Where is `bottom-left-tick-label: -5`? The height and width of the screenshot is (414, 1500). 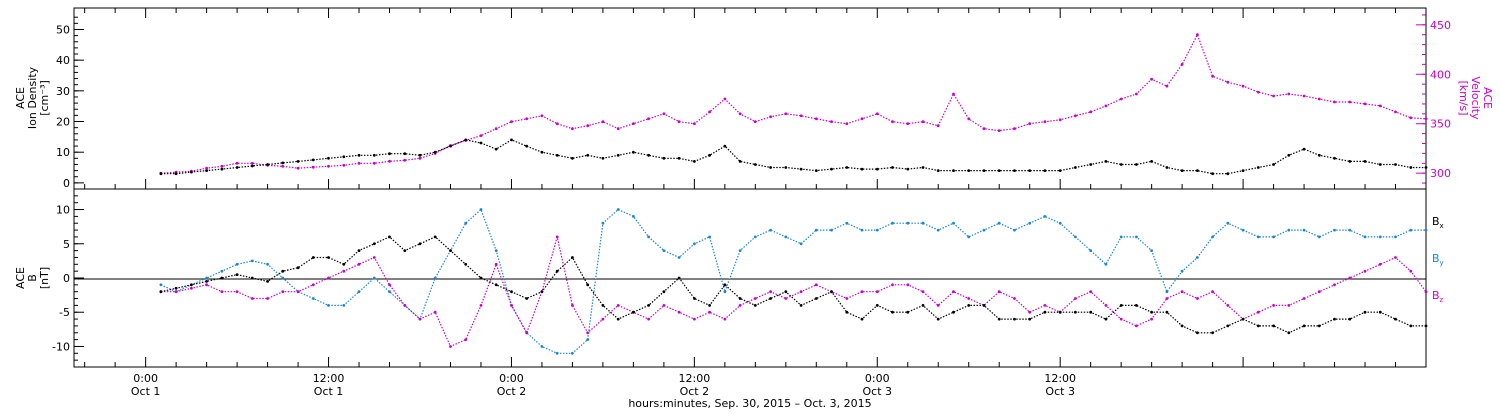
bottom-left-tick-label: -5 is located at coordinates (64, 312).